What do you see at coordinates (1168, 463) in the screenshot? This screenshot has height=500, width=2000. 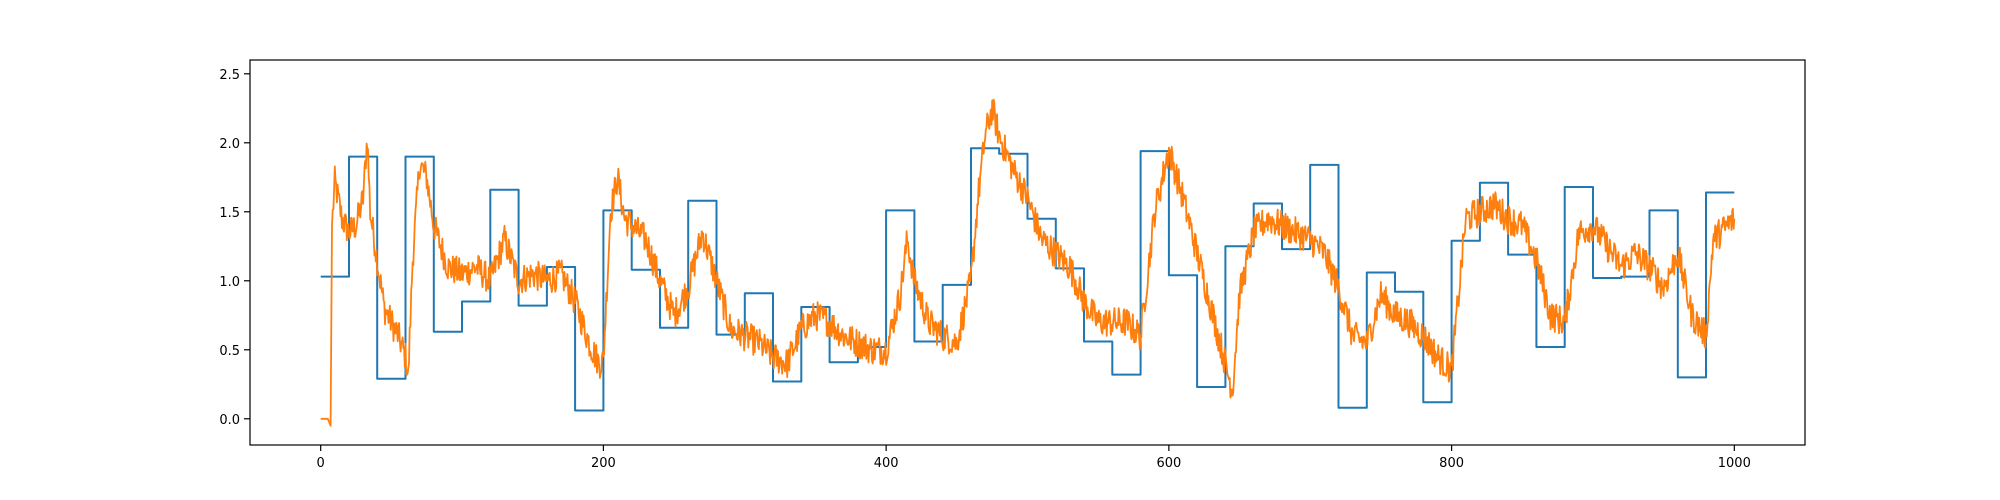 I see `x-tick-label: 600` at bounding box center [1168, 463].